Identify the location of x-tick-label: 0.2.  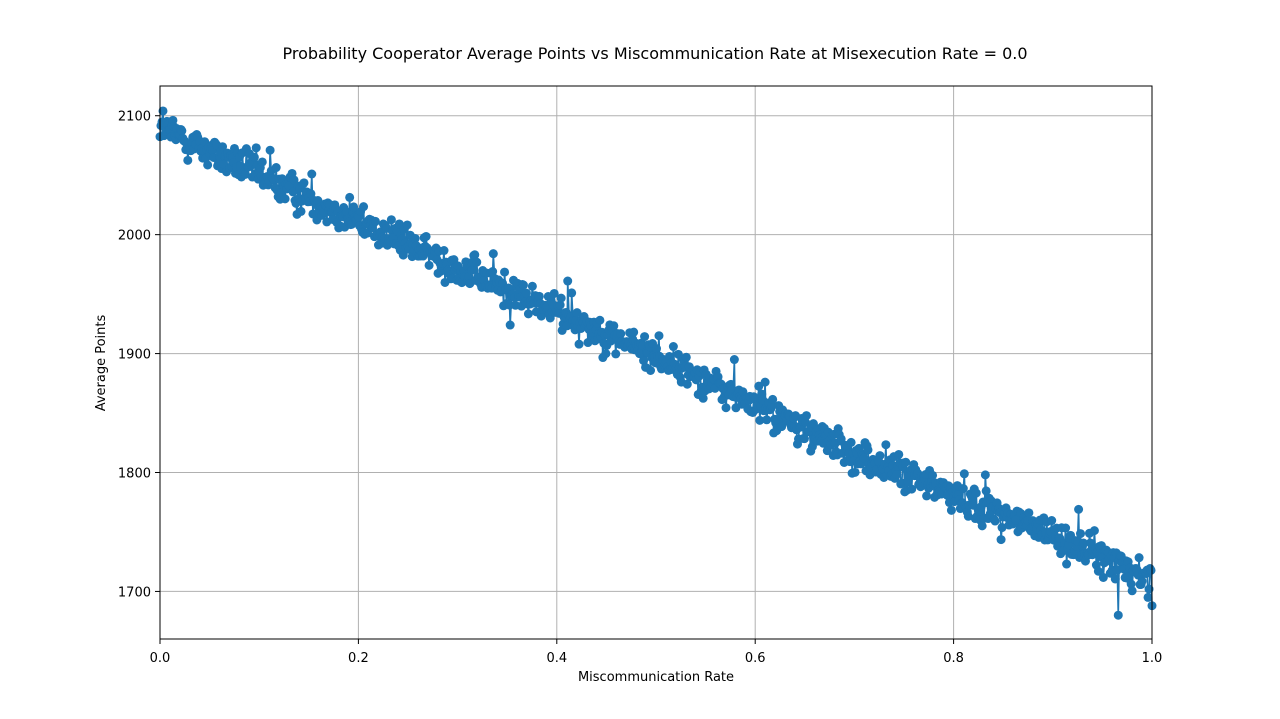
(358, 658).